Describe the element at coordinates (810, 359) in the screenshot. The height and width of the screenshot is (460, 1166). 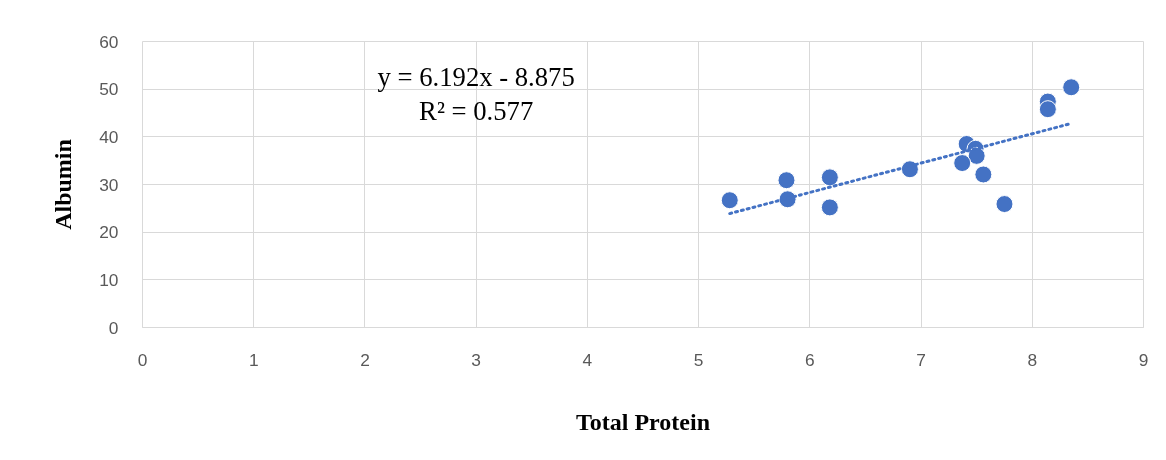
I see `x-tick-label: 6` at that location.